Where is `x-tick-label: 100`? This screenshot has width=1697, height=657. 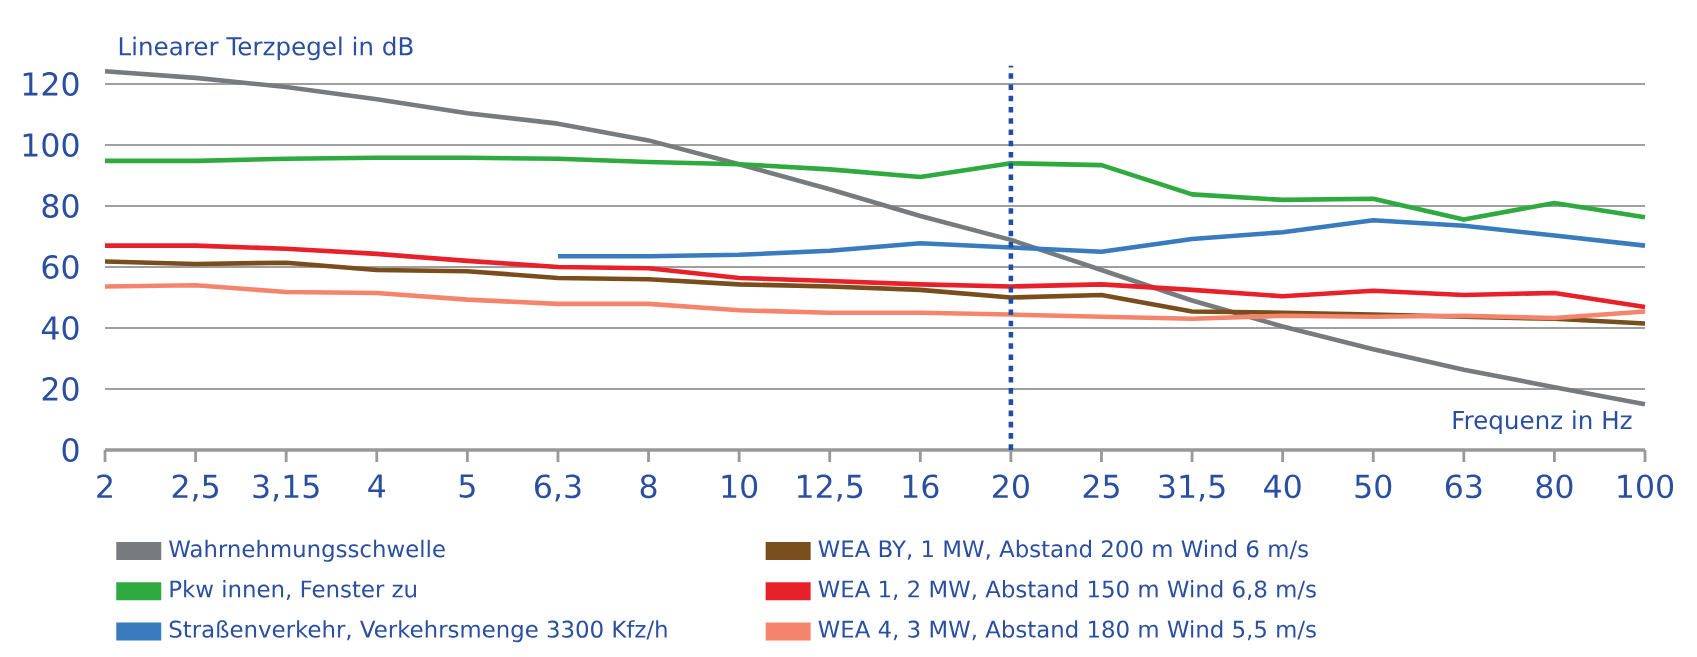
x-tick-label: 100 is located at coordinates (1646, 486).